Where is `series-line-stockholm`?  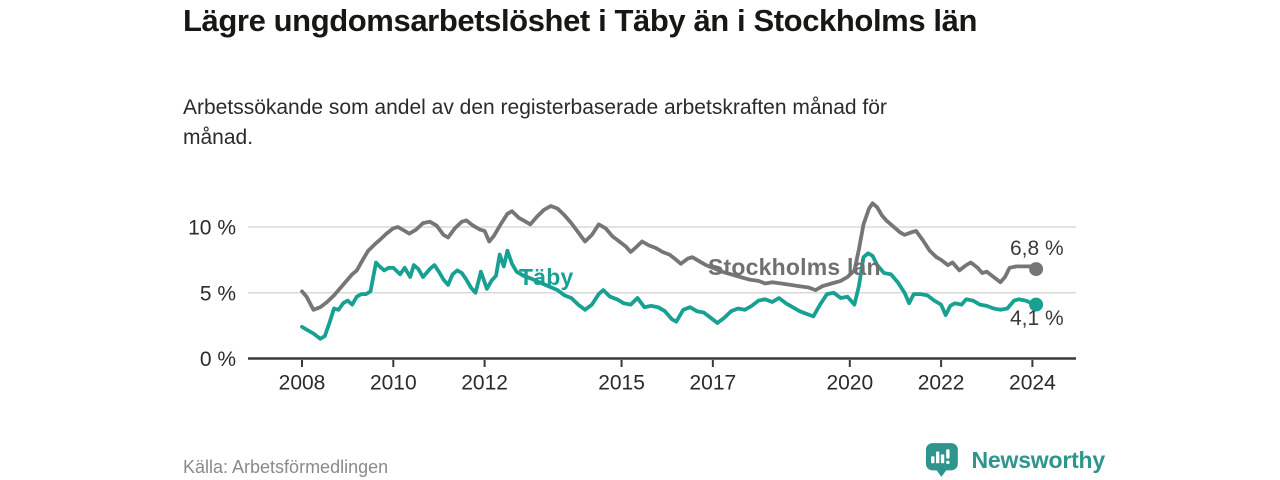
series-line-stockholm is located at coordinates (669, 256).